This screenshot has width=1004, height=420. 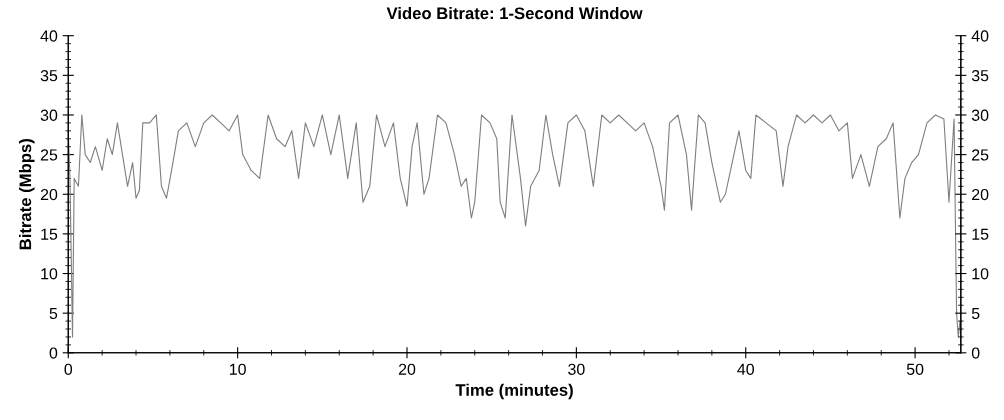 What do you see at coordinates (980, 75) in the screenshot?
I see `y2-tick-label: 35` at bounding box center [980, 75].